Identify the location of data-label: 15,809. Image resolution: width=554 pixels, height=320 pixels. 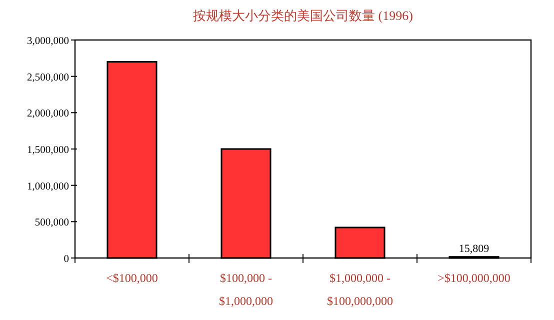
(474, 248).